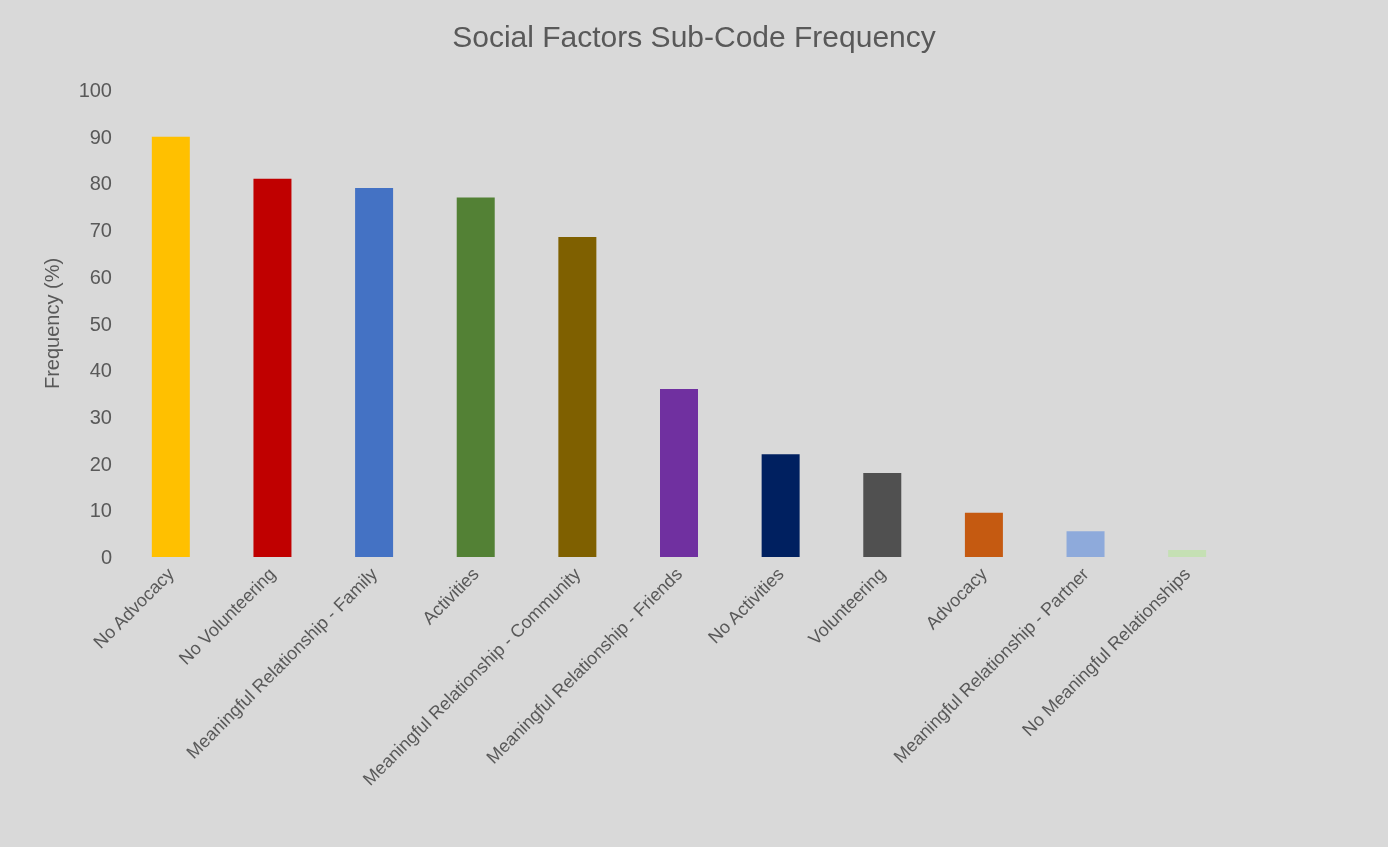 The image size is (1388, 847). I want to click on y-tick-label: 90, so click(100, 136).